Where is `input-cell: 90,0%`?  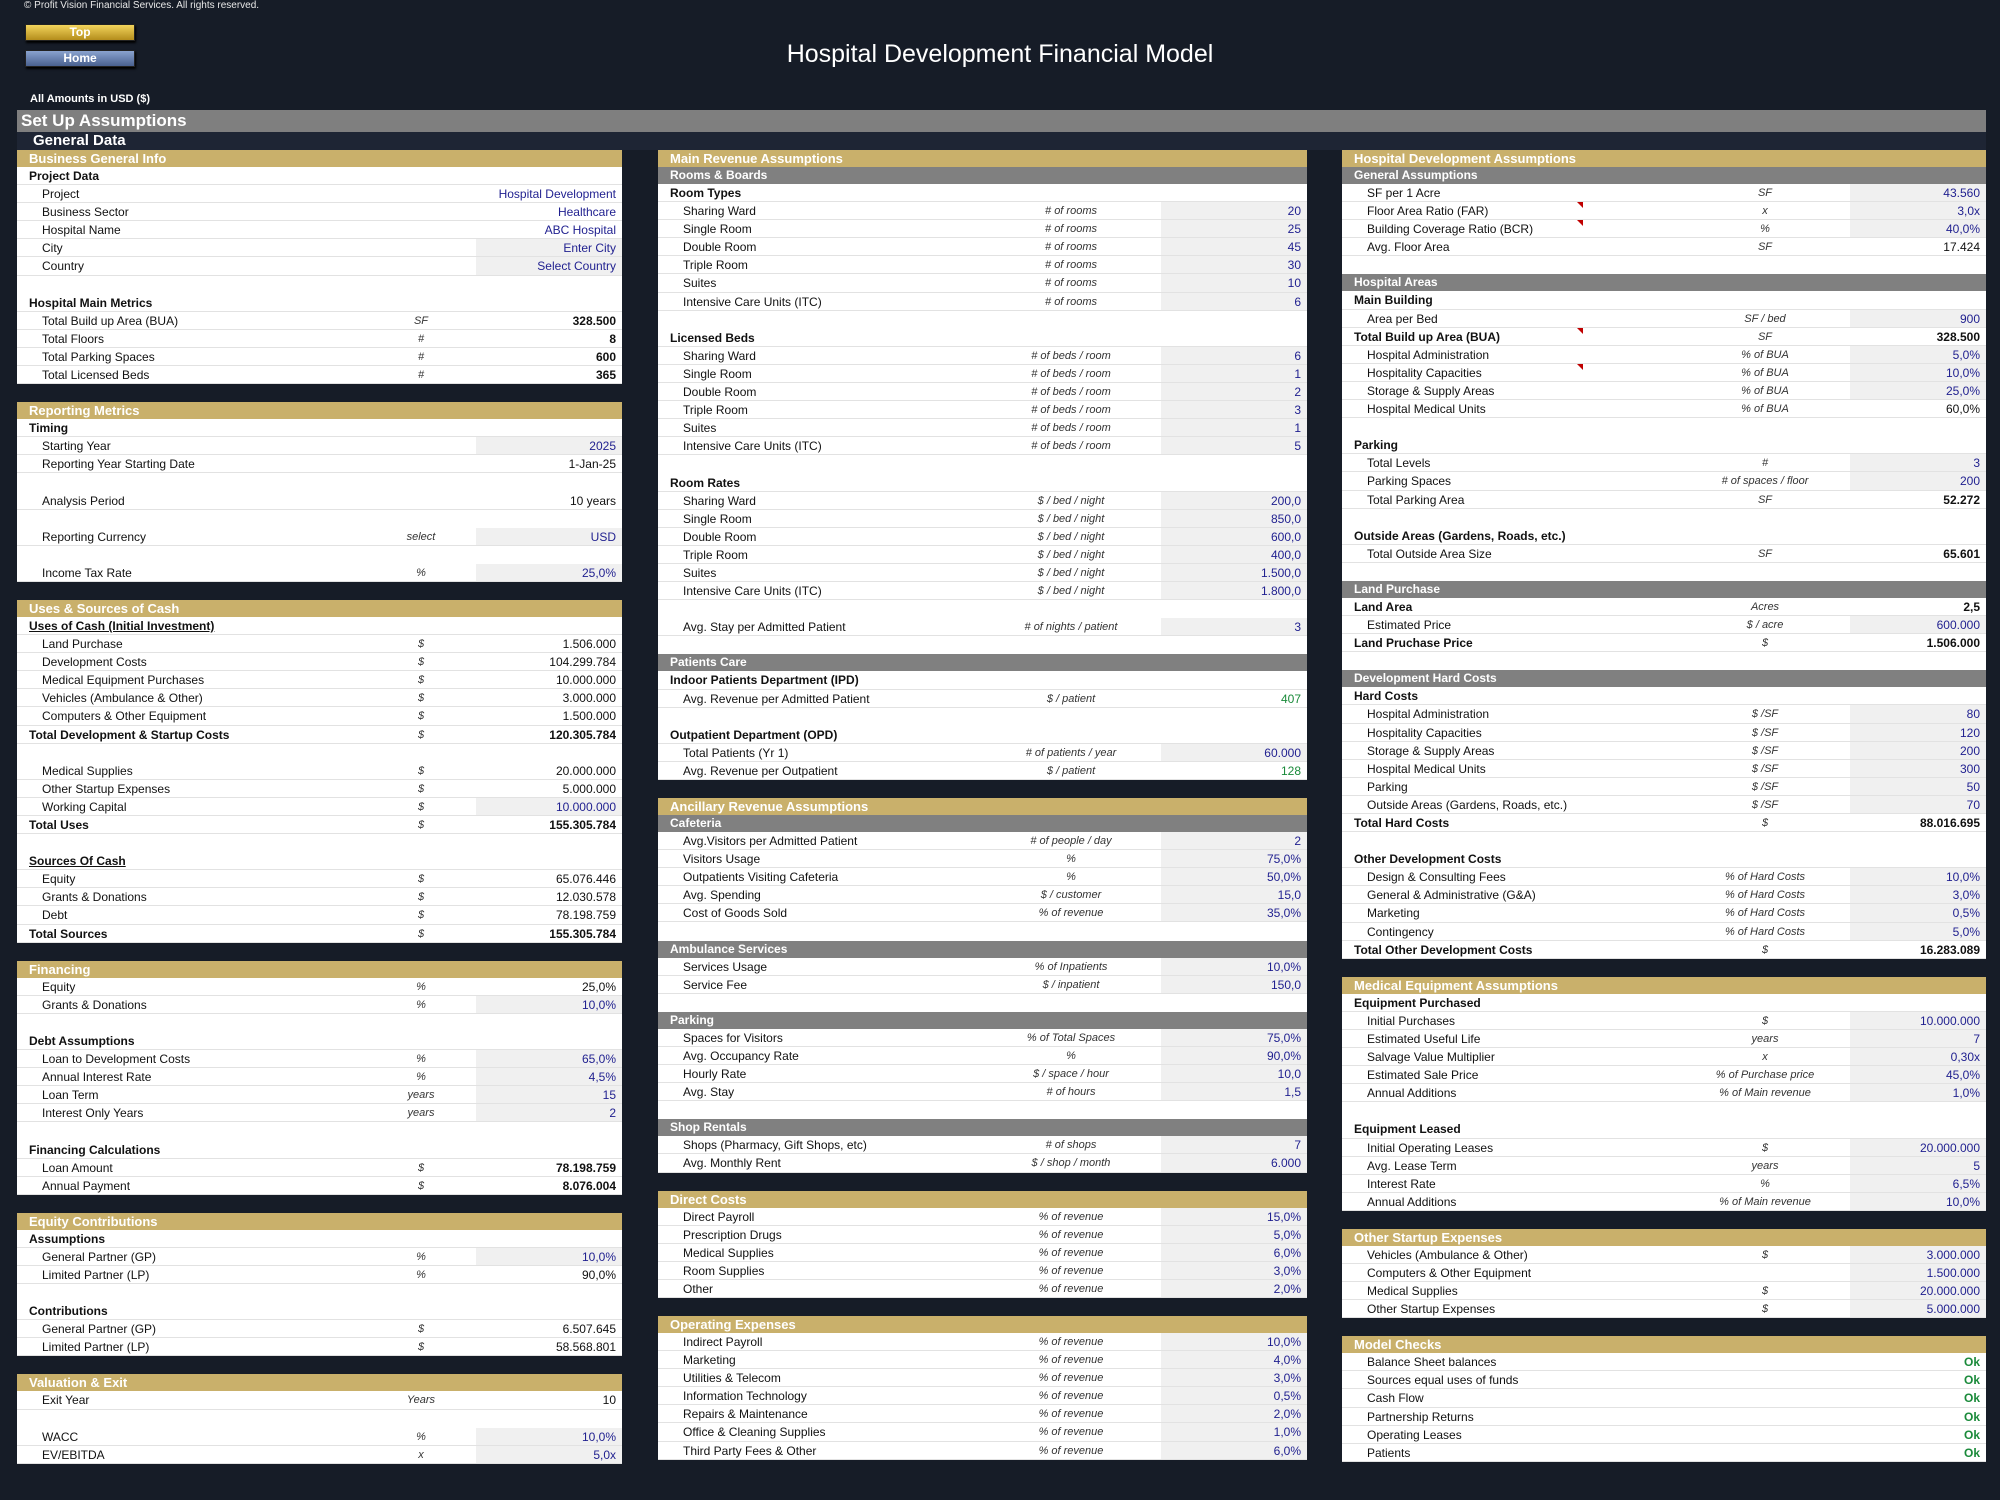
input-cell: 90,0% is located at coordinates (1234, 1055).